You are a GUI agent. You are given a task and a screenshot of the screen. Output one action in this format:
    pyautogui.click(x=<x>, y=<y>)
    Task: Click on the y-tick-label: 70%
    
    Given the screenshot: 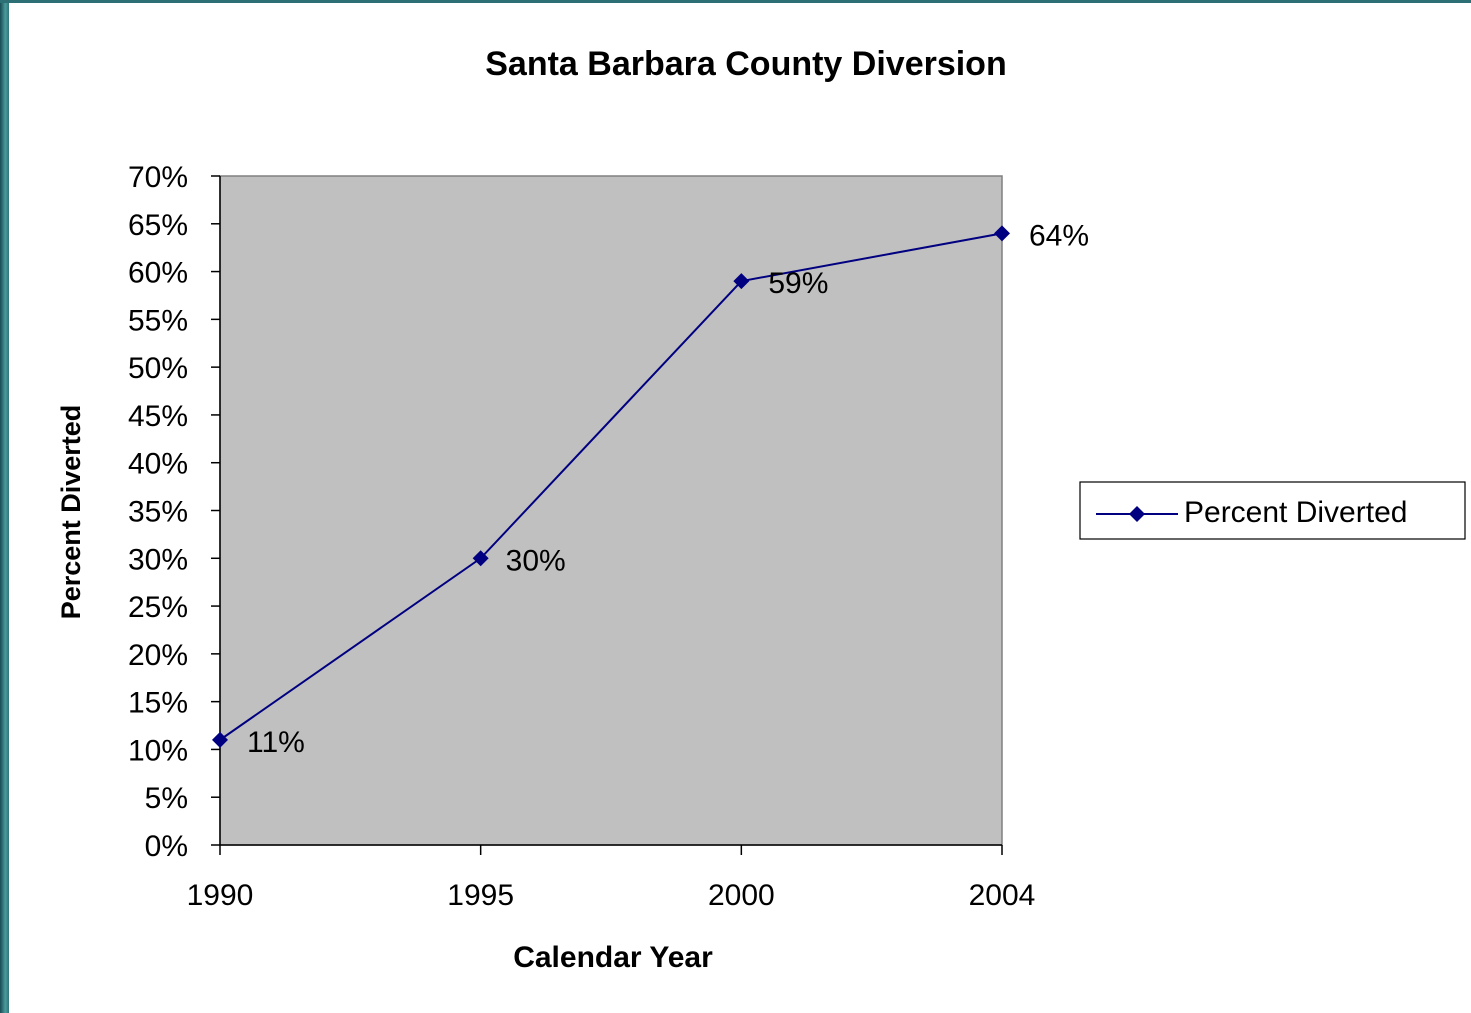 What is the action you would take?
    pyautogui.click(x=158, y=177)
    